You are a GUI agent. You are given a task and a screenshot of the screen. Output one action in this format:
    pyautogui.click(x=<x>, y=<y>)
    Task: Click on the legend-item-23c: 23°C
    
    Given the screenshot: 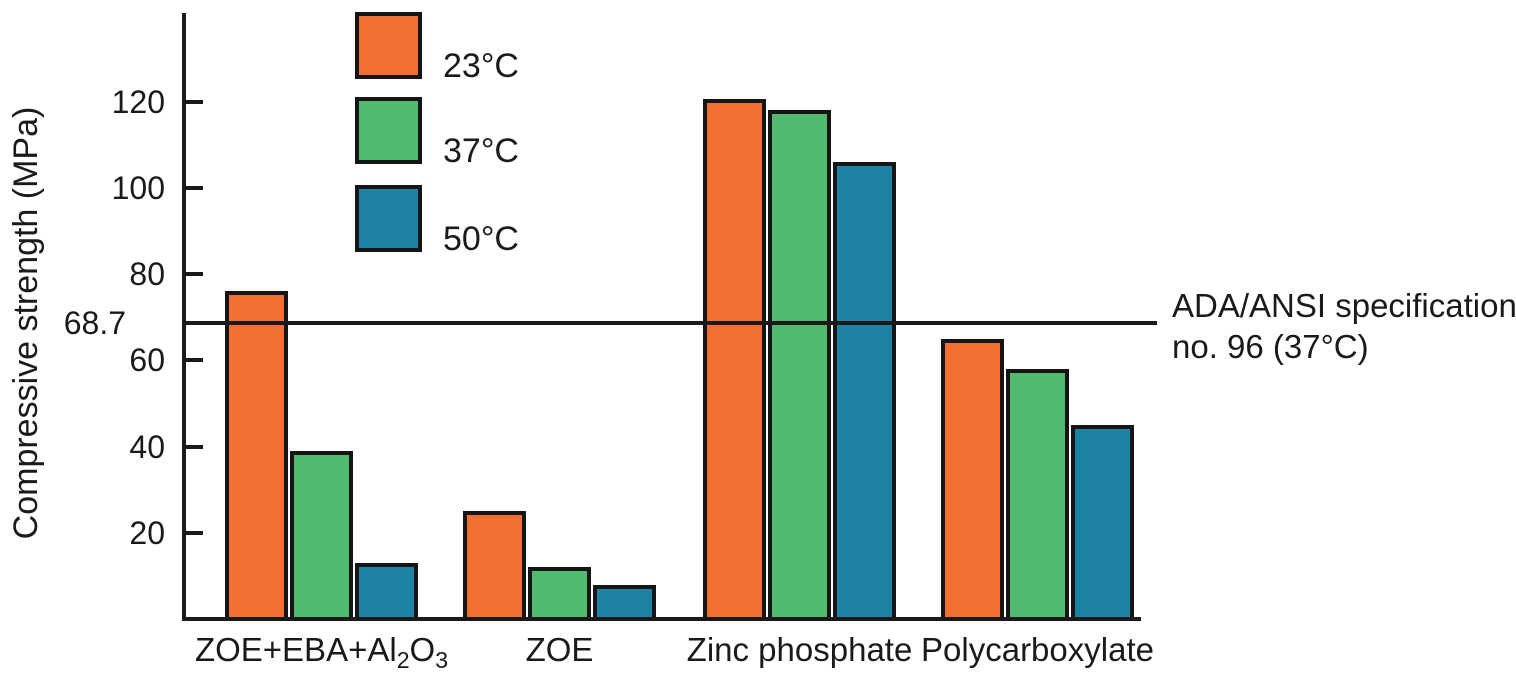 What is the action you would take?
    pyautogui.click(x=437, y=48)
    